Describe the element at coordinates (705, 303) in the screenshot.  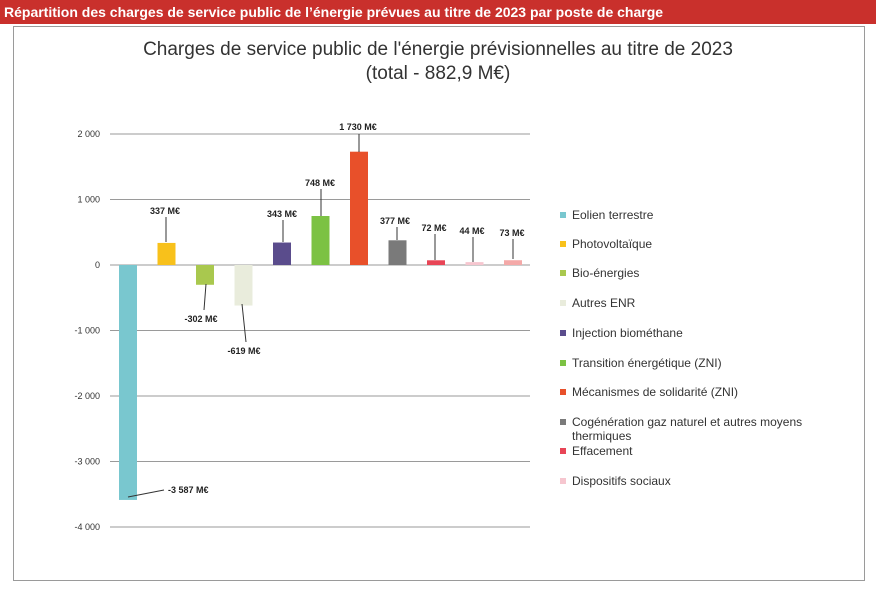
I see `legend-item: Autres ENR` at that location.